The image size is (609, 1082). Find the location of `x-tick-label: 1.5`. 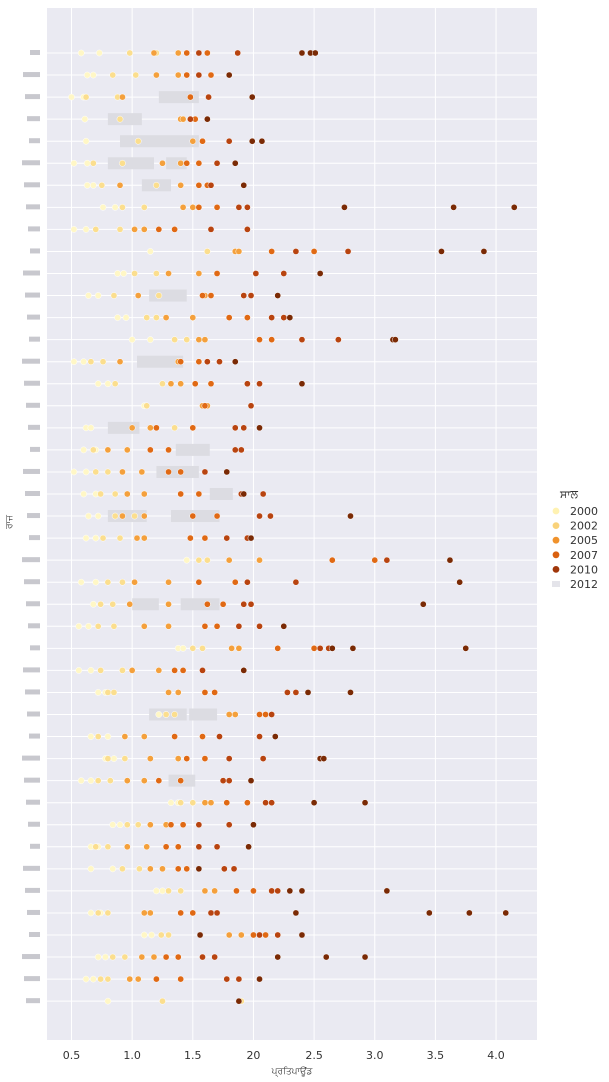

x-tick-label: 1.5 is located at coordinates (193, 1055).